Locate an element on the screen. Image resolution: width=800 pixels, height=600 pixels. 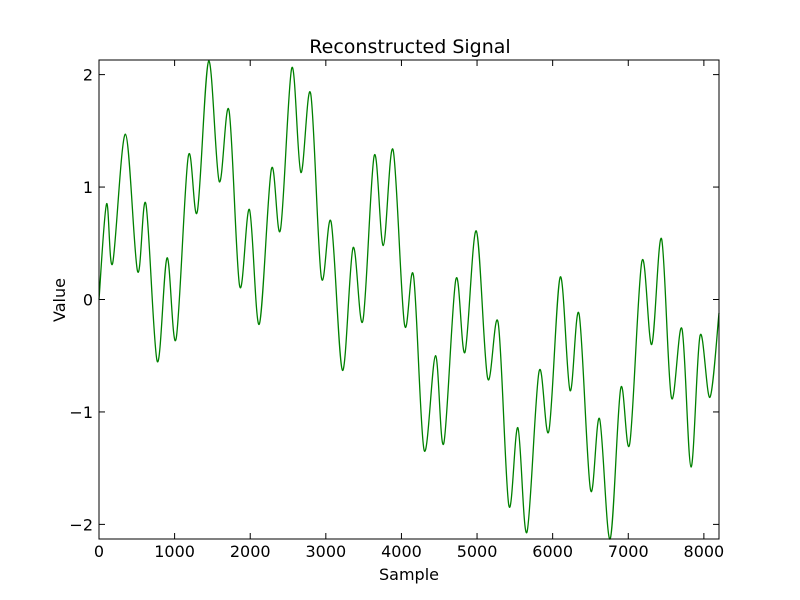
x-tick-label: 5000 is located at coordinates (477, 551).